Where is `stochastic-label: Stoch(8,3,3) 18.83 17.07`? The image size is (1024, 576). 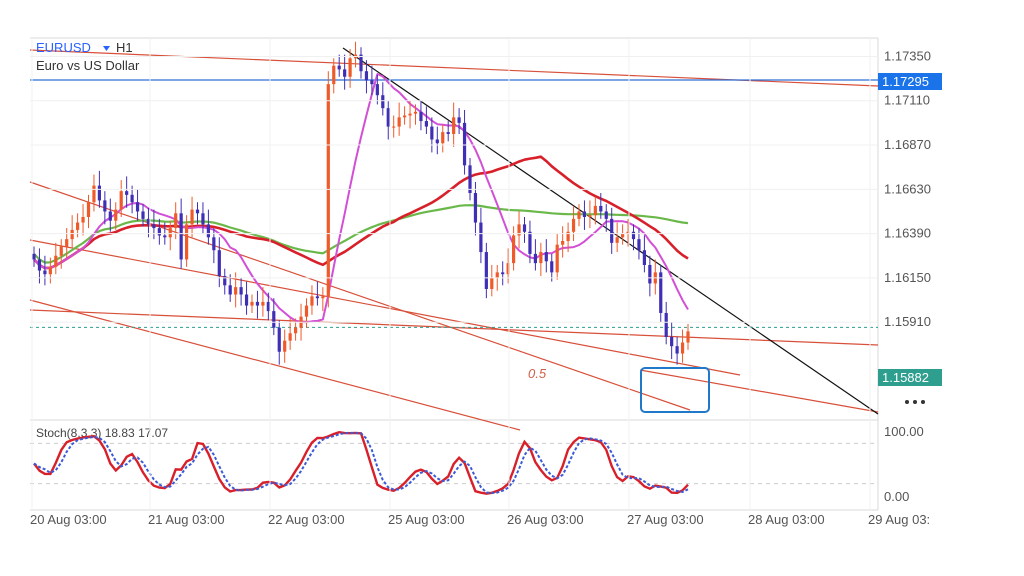
stochastic-label: Stoch(8,3,3) 18.83 17.07 is located at coordinates (102, 433).